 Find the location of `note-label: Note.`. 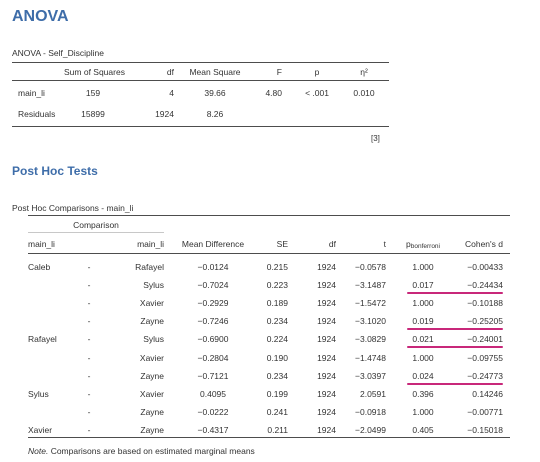

note-label: Note. is located at coordinates (38, 451).